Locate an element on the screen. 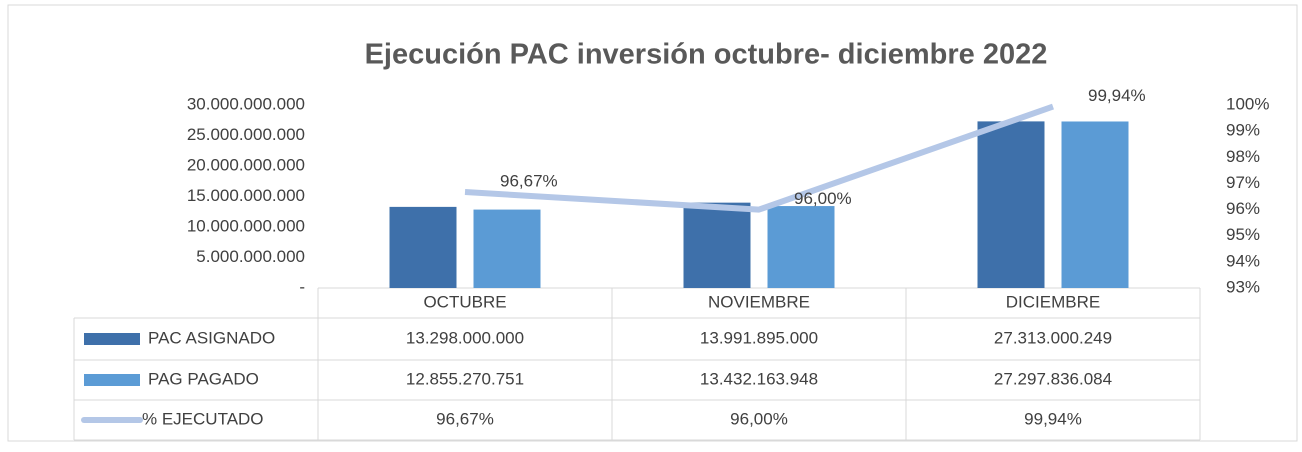  y2-tick-label: 94% is located at coordinates (1243, 260).